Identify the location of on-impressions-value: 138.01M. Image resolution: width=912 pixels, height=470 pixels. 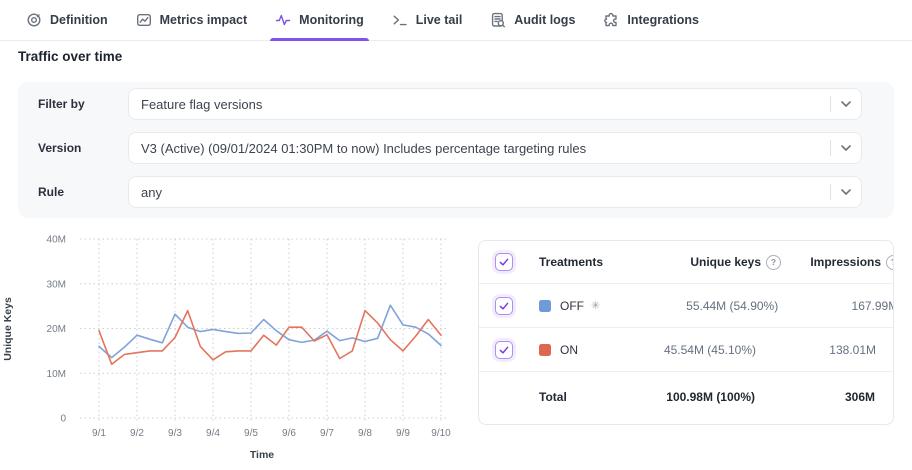
(852, 349).